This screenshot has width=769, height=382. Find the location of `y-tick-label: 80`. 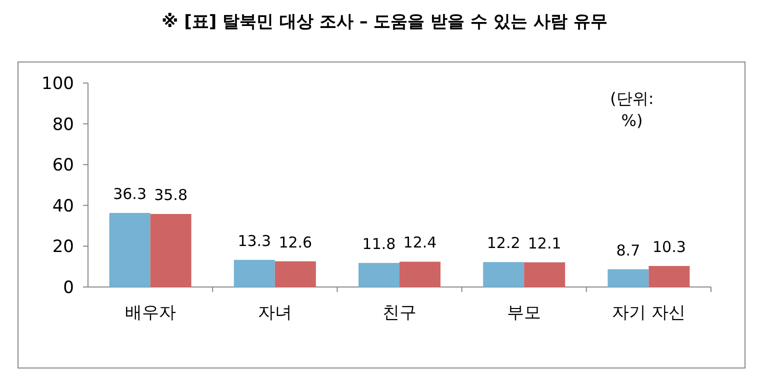

y-tick-label: 80 is located at coordinates (63, 124).